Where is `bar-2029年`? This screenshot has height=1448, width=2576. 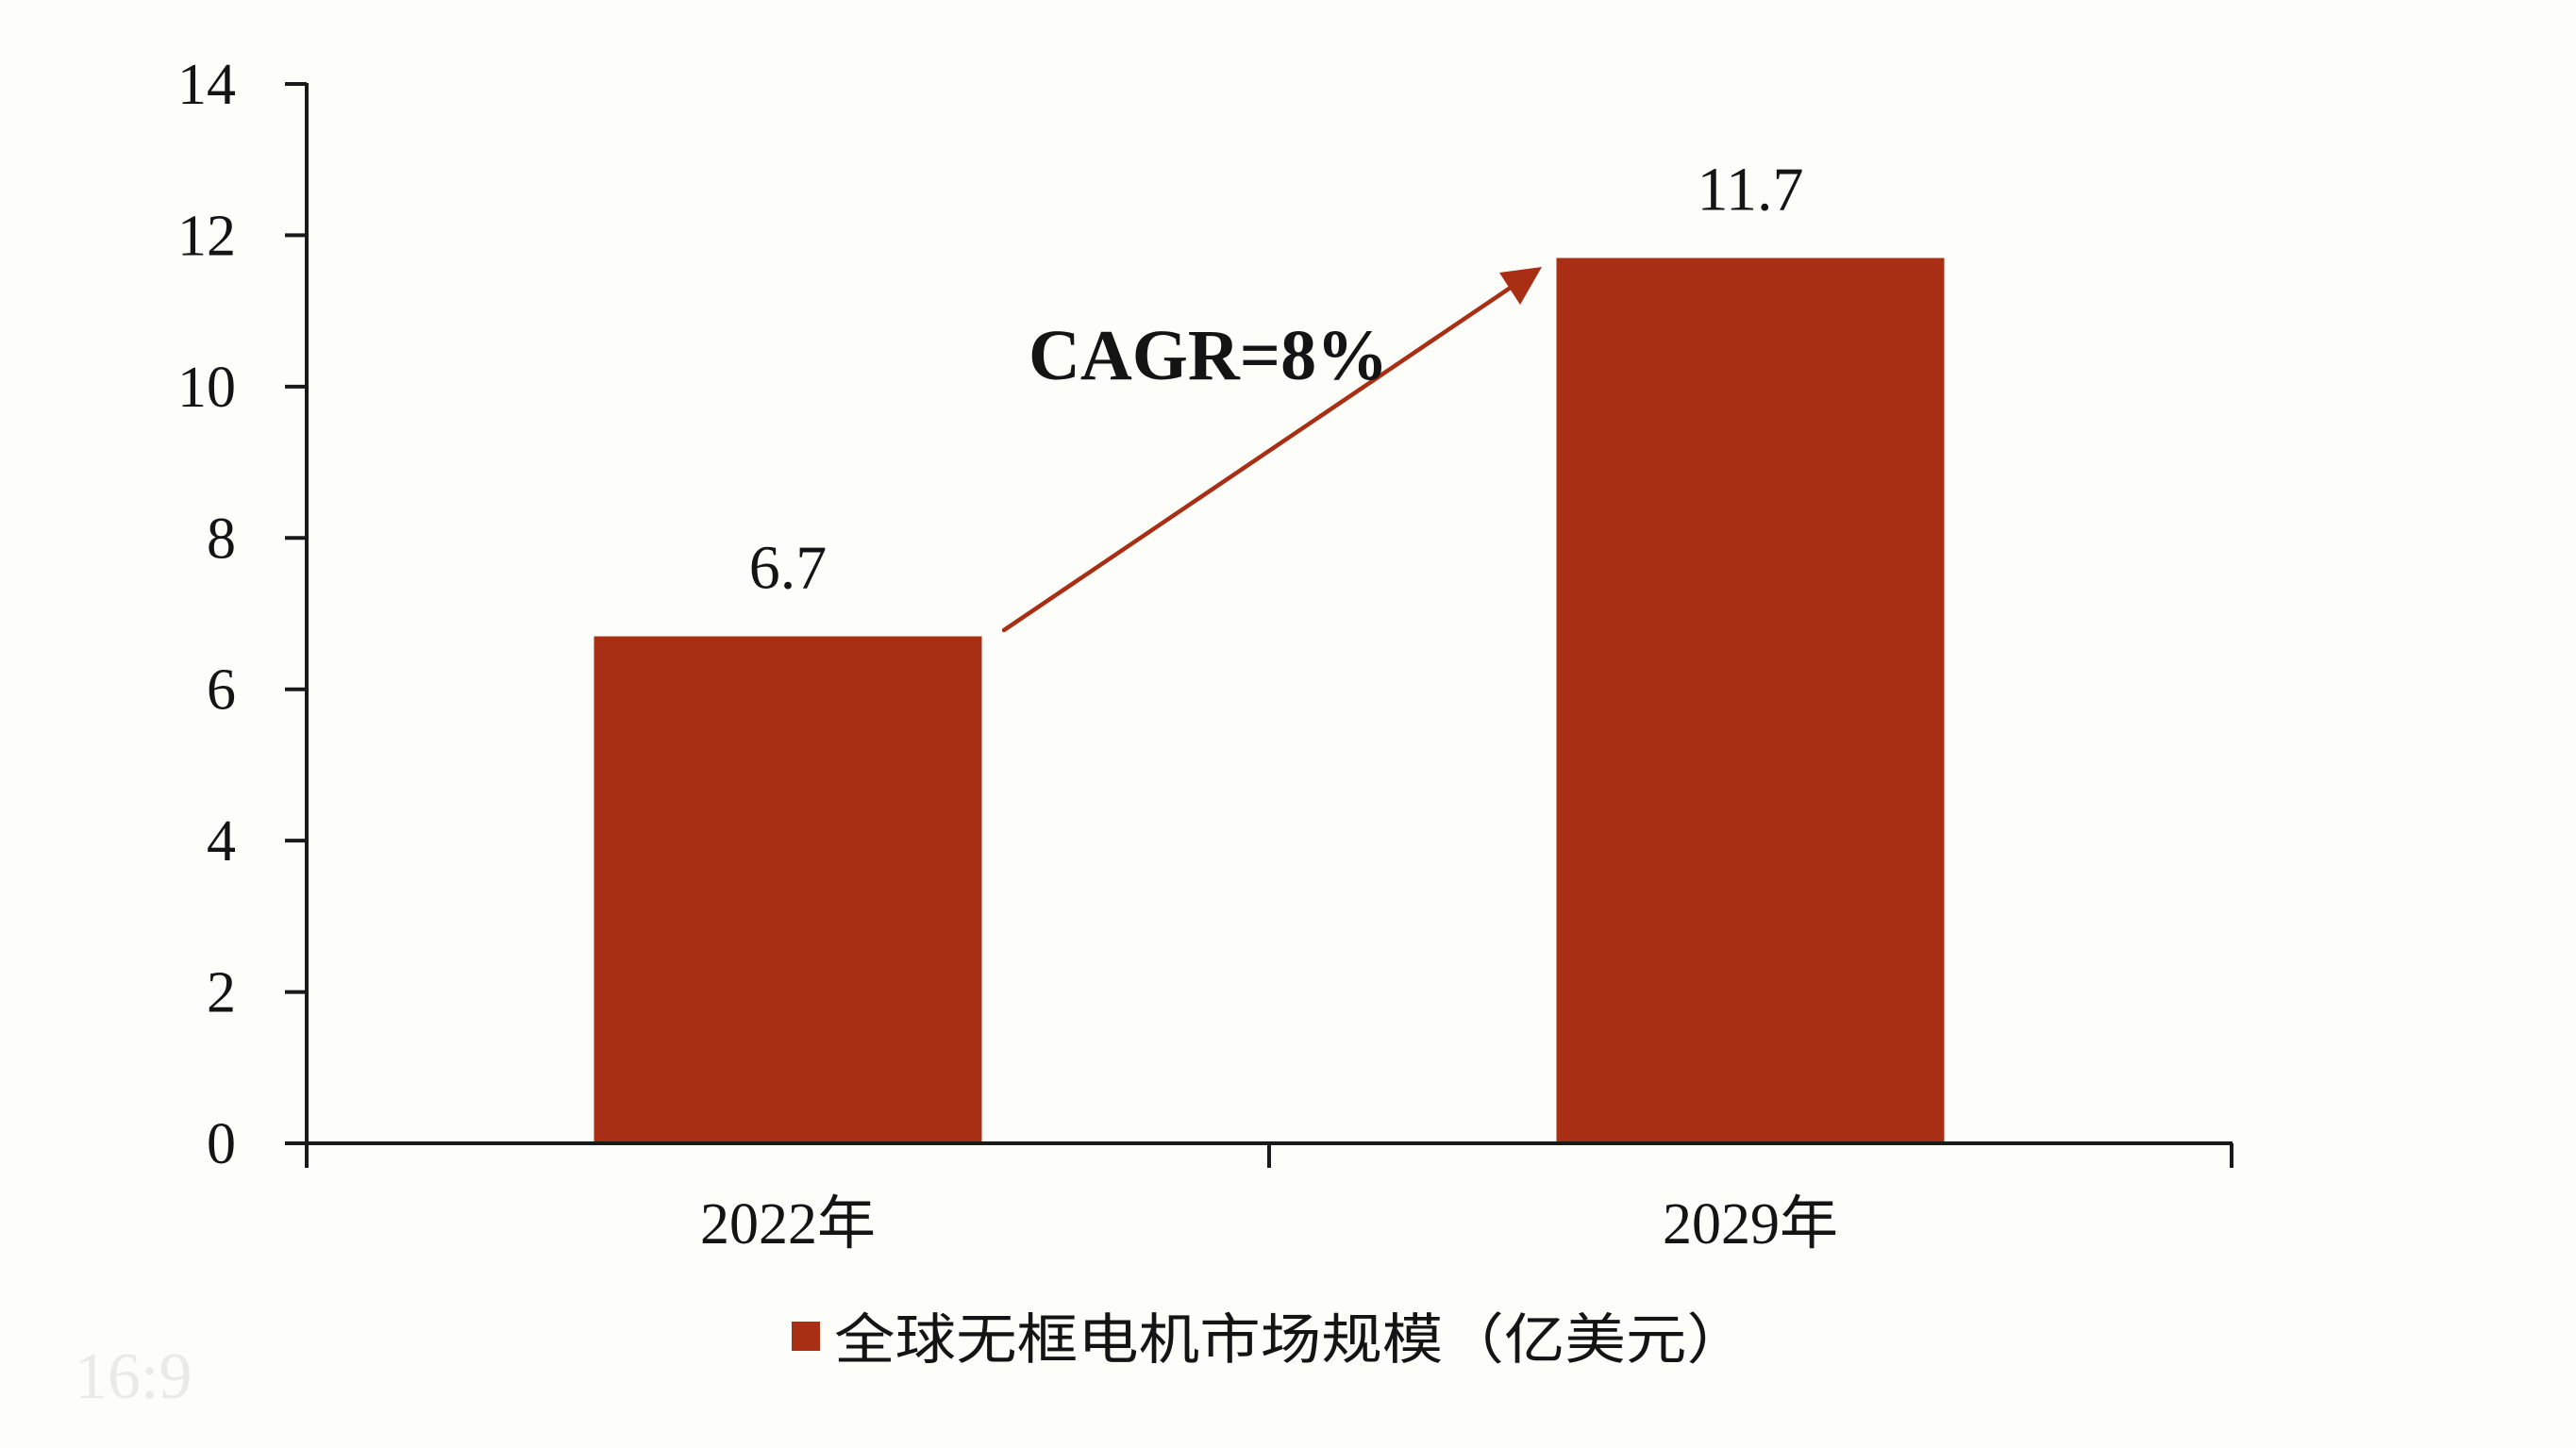 bar-2029年 is located at coordinates (1750, 699).